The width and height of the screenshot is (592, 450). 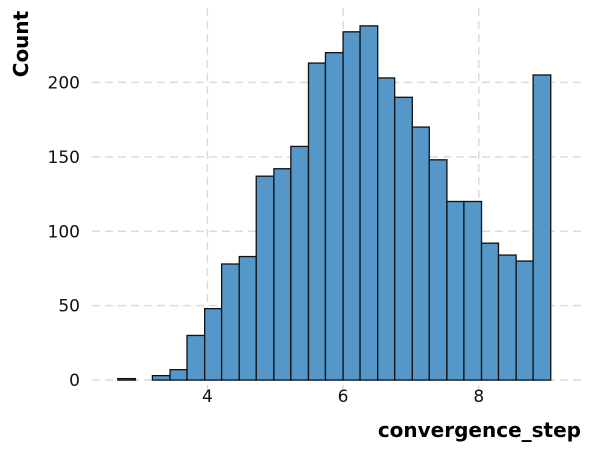 What do you see at coordinates (478, 397) in the screenshot?
I see `x-tick-label-8: 8` at bounding box center [478, 397].